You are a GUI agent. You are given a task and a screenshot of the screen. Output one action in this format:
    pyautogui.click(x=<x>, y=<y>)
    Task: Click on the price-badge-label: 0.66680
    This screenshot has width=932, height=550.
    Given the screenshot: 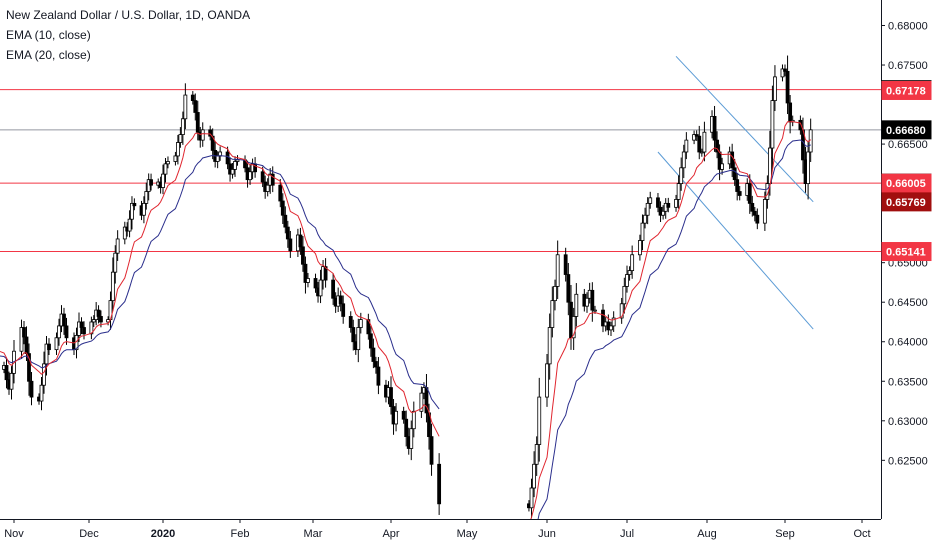 What is the action you would take?
    pyautogui.click(x=906, y=131)
    